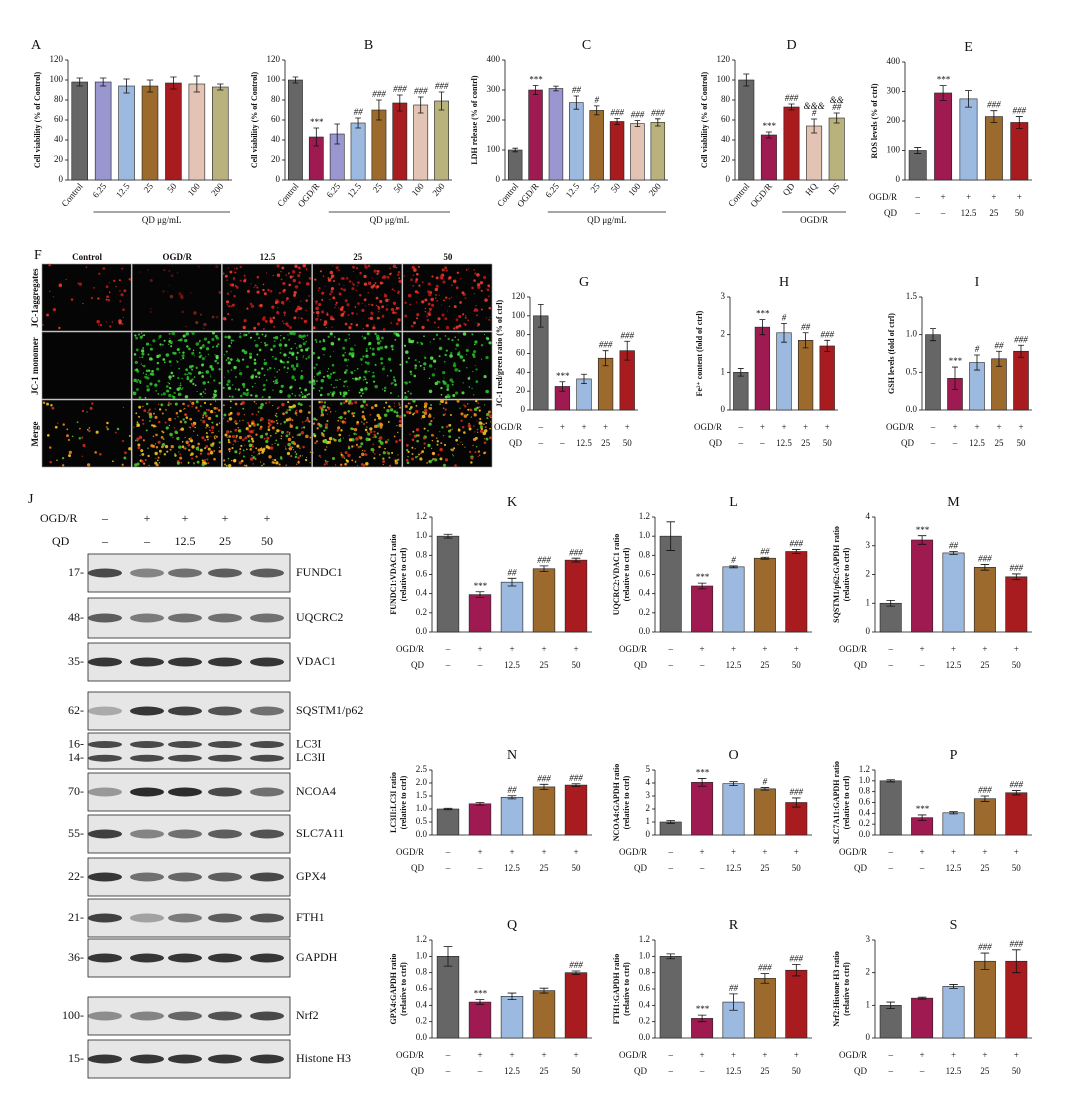  What do you see at coordinates (99, 190) in the screenshot?
I see `x-tick-label: 6.25` at bounding box center [99, 190].